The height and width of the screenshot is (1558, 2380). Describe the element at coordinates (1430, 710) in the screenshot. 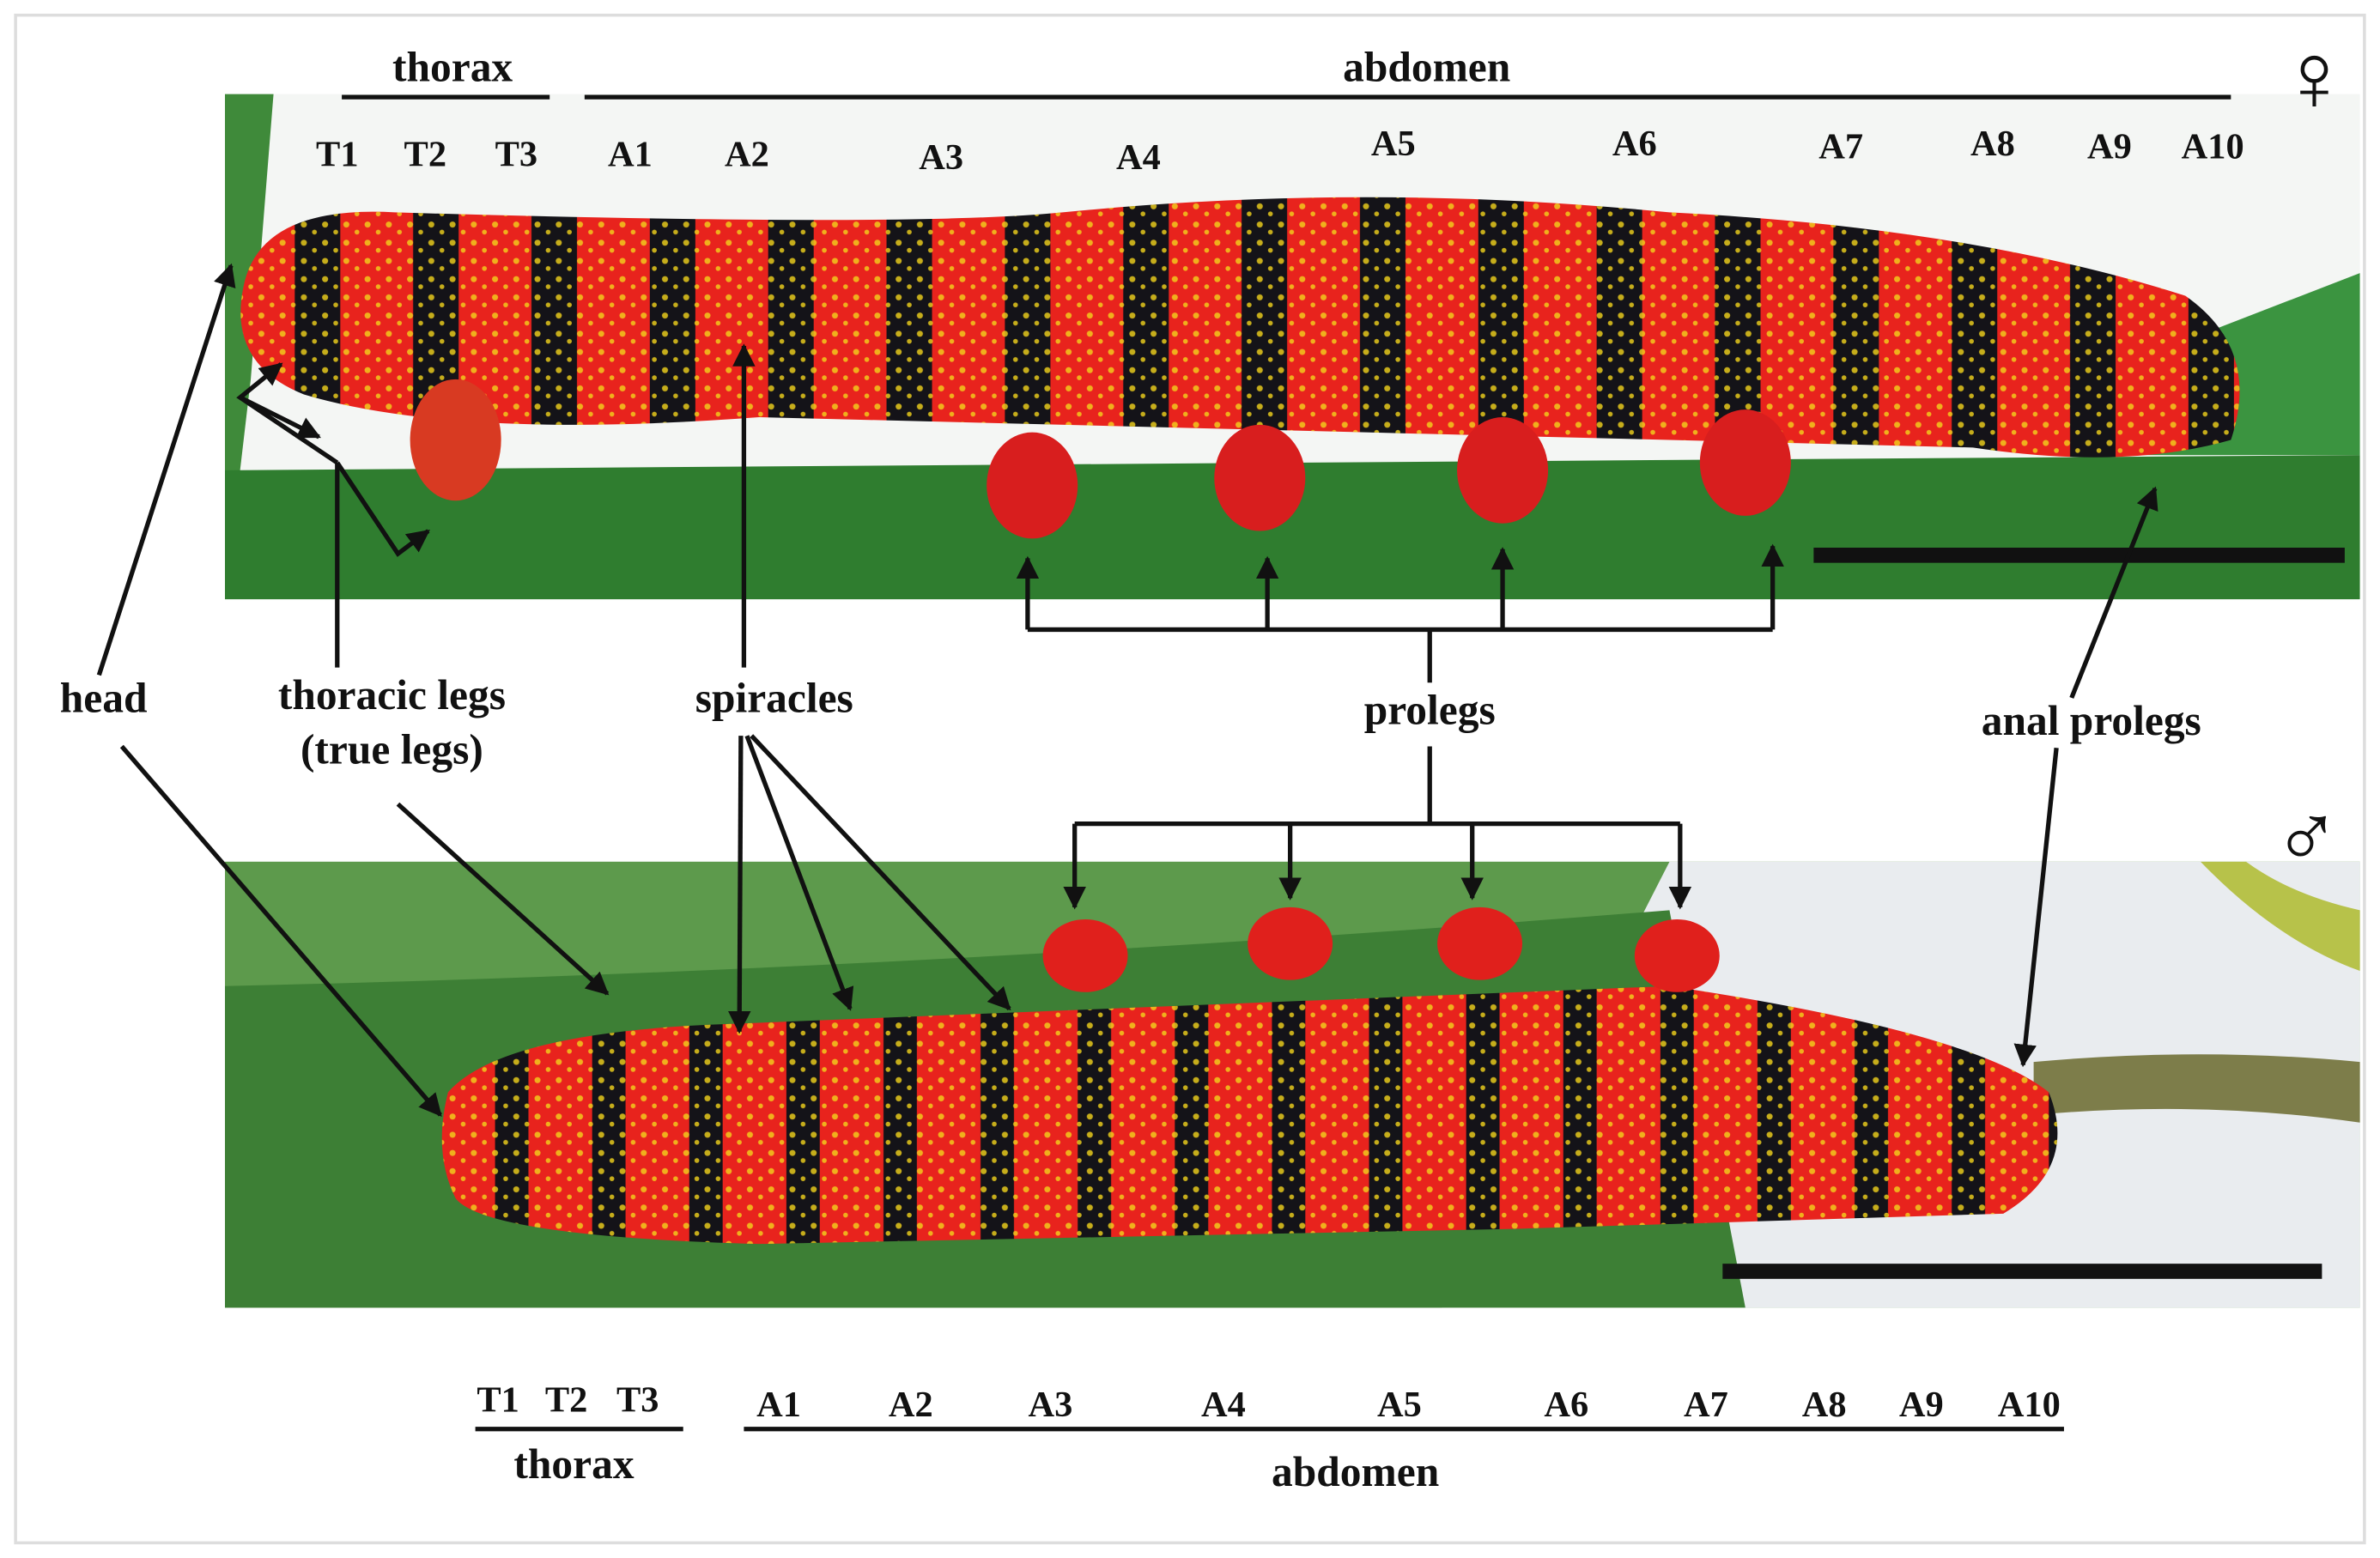

I see `callout: prolegs` at that location.